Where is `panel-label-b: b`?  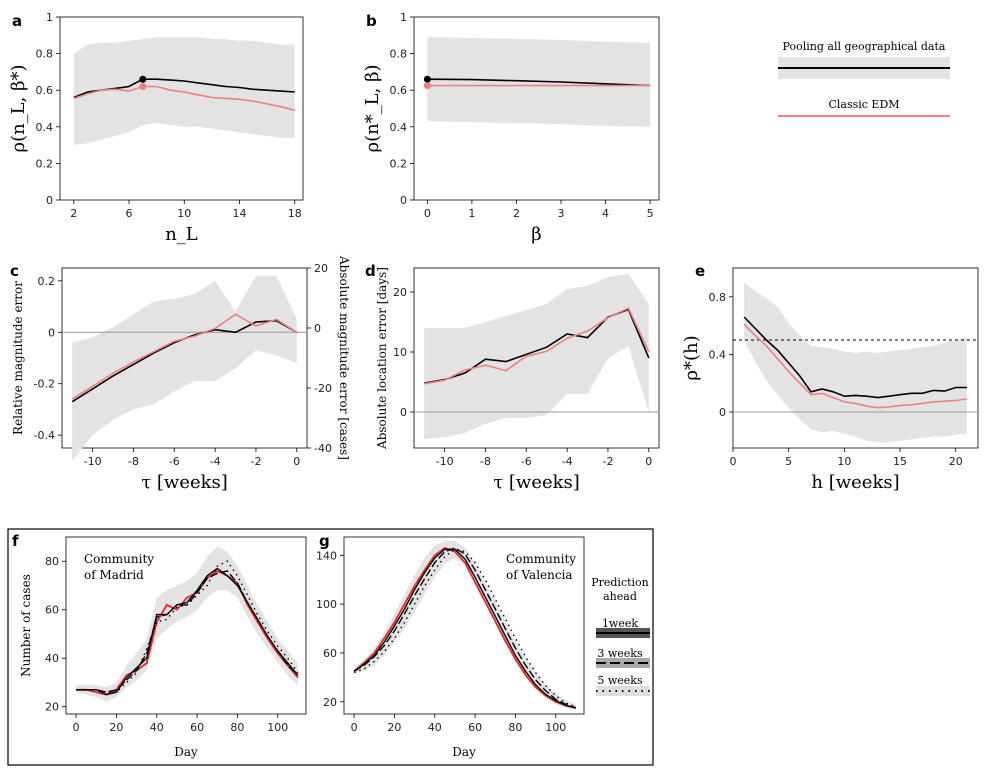 panel-label-b: b is located at coordinates (371, 21).